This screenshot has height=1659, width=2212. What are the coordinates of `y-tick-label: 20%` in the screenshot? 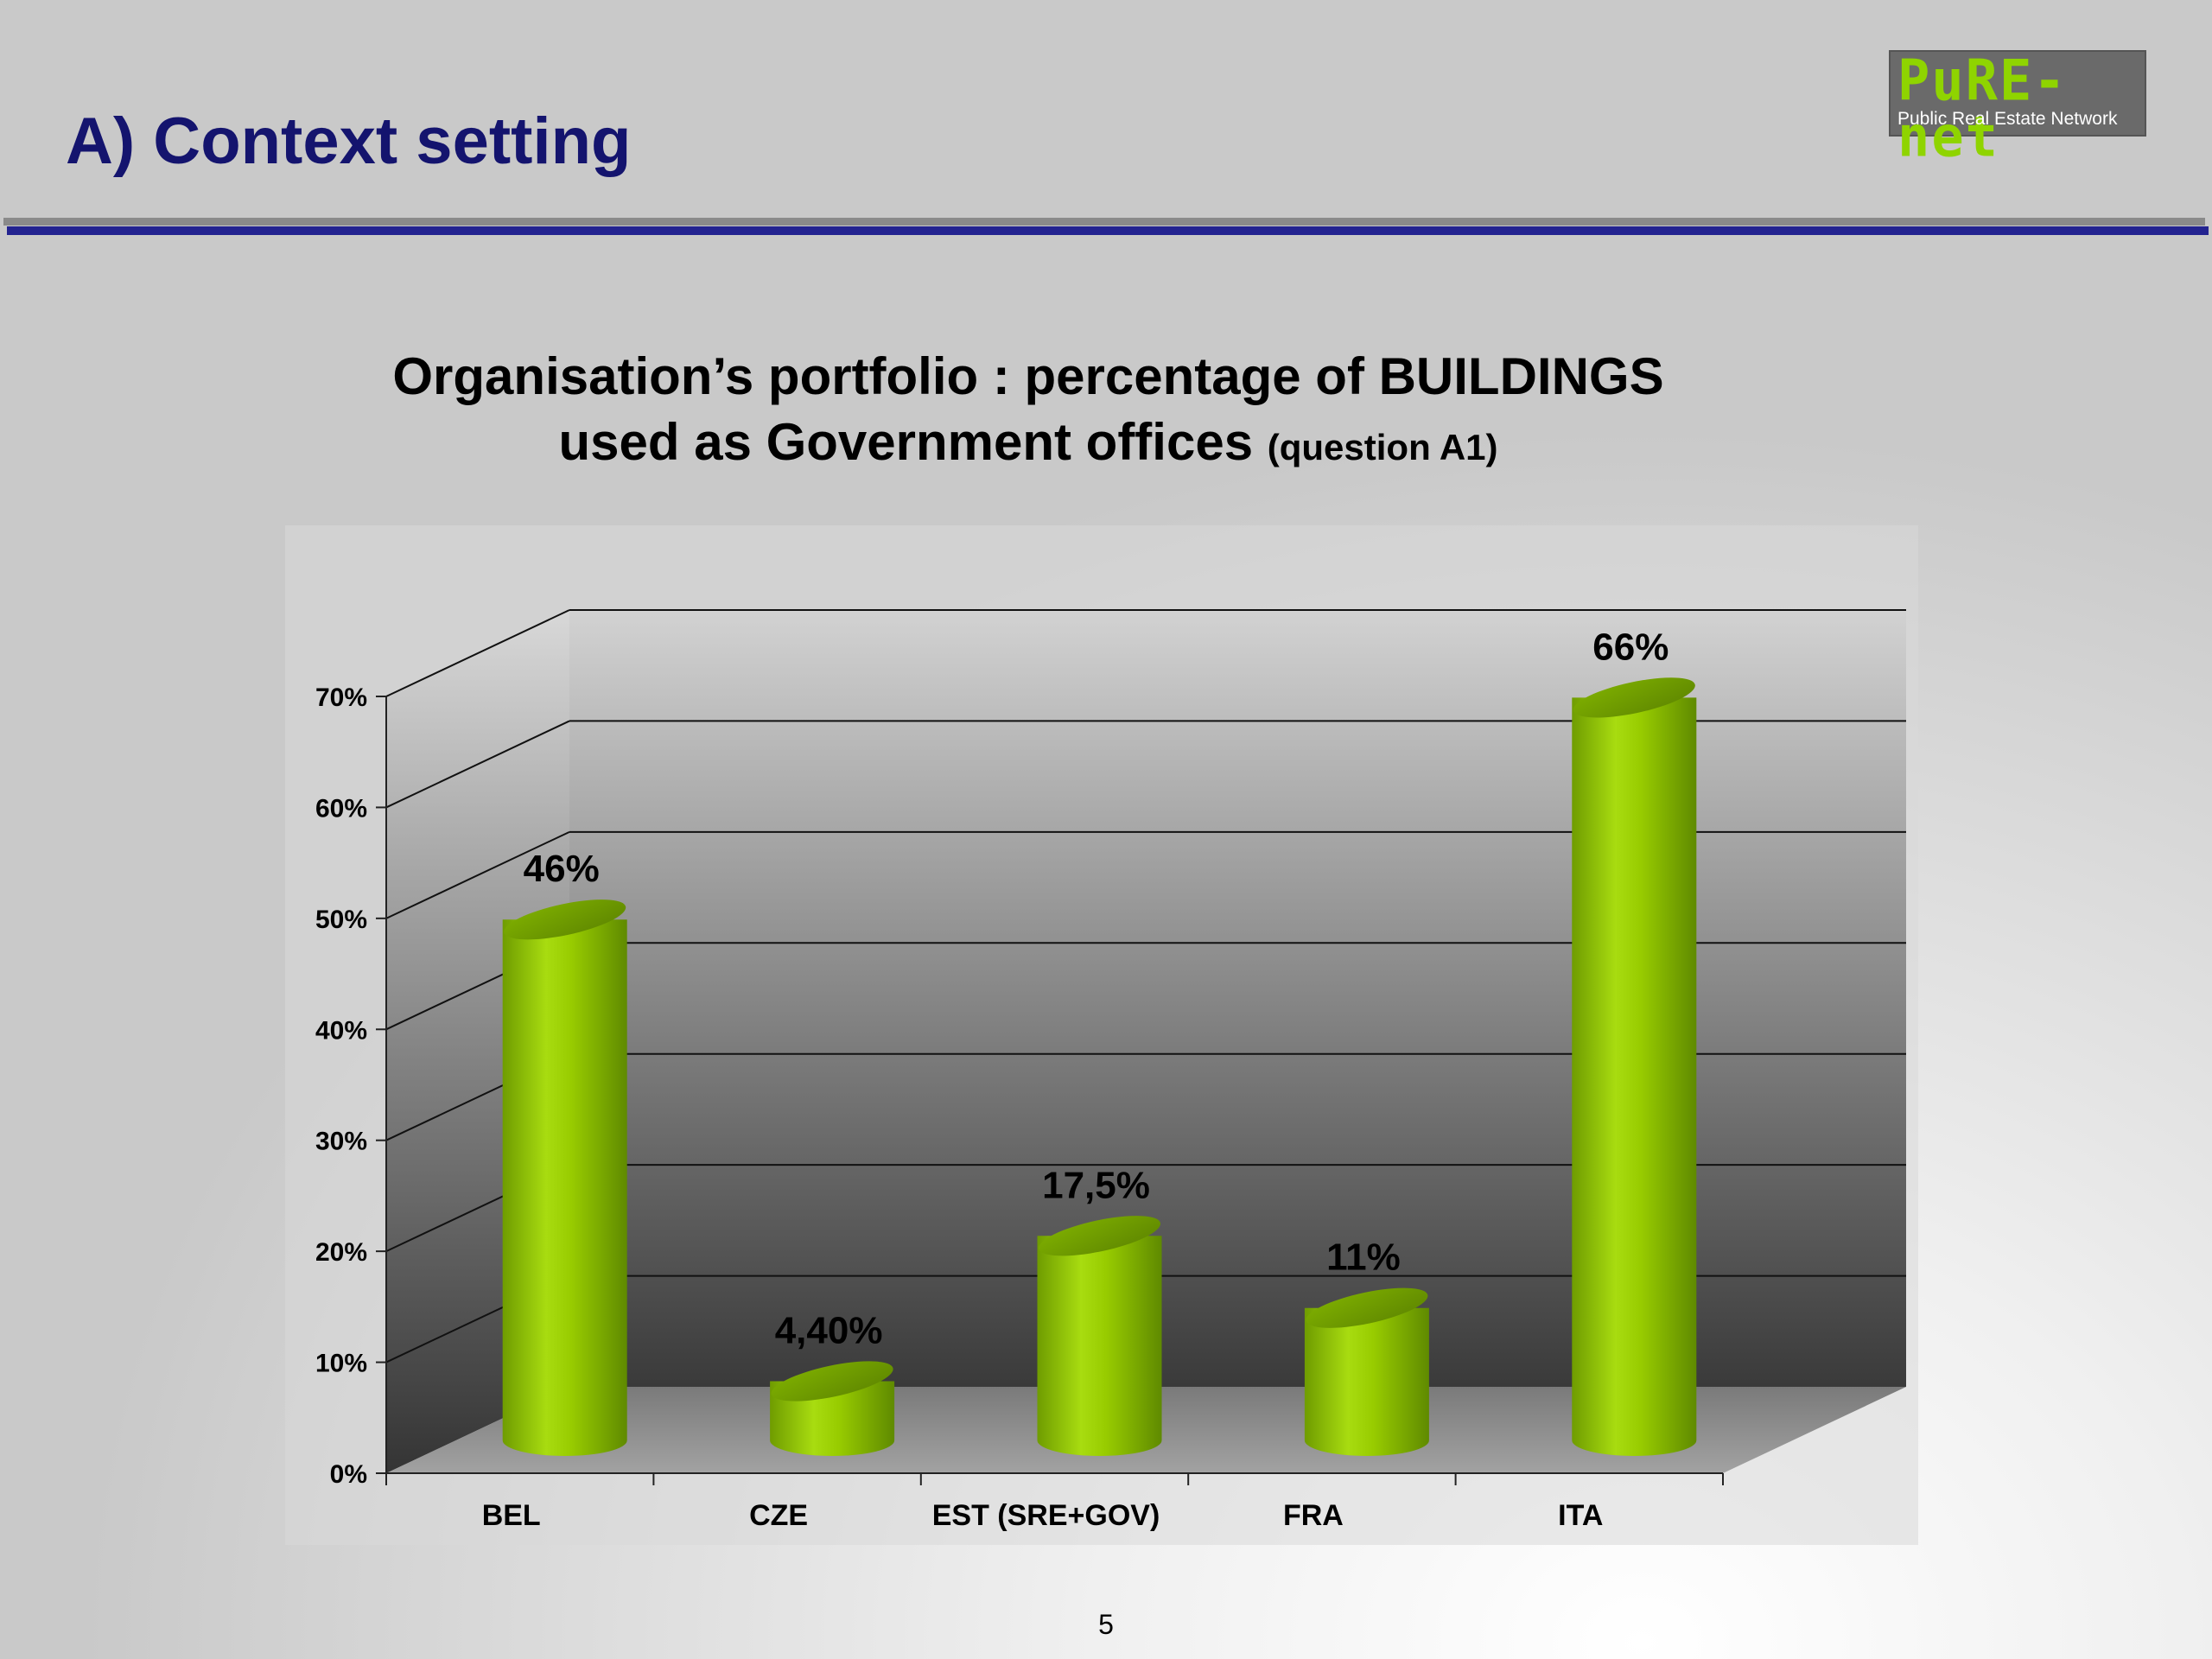 It's located at (341, 1252).